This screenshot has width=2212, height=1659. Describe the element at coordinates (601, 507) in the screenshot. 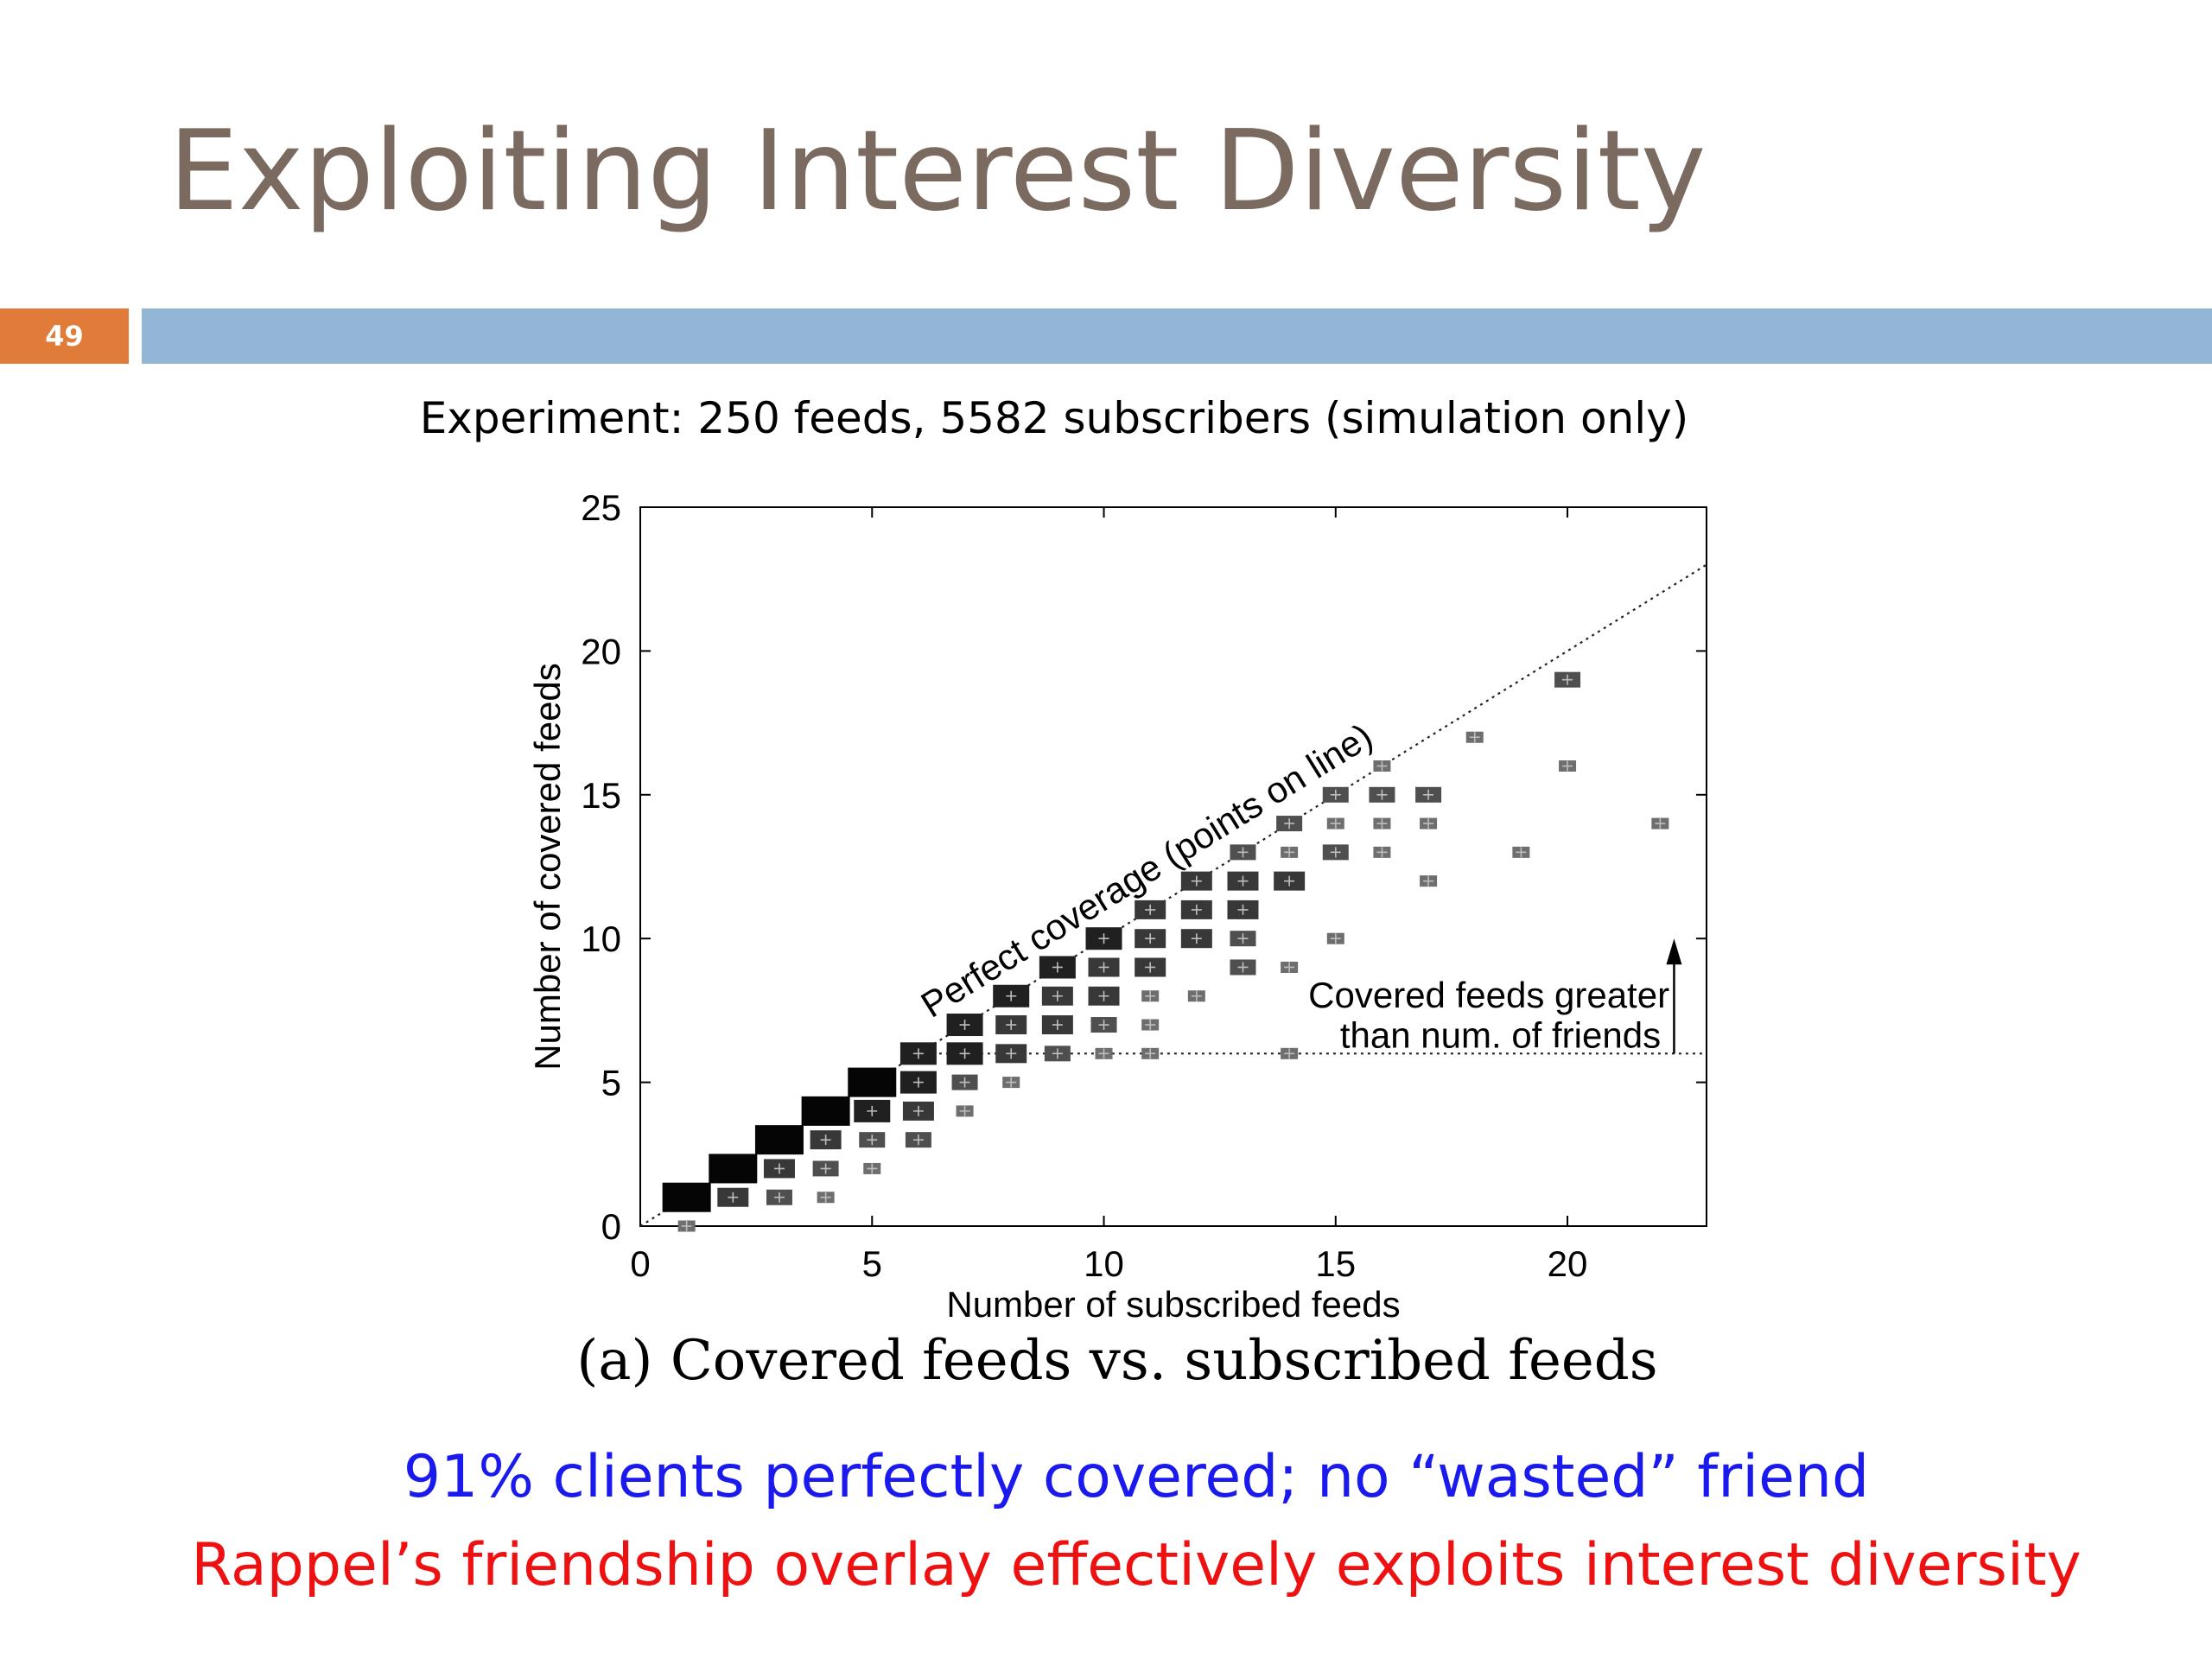

I see `y-tick-label: 25` at that location.